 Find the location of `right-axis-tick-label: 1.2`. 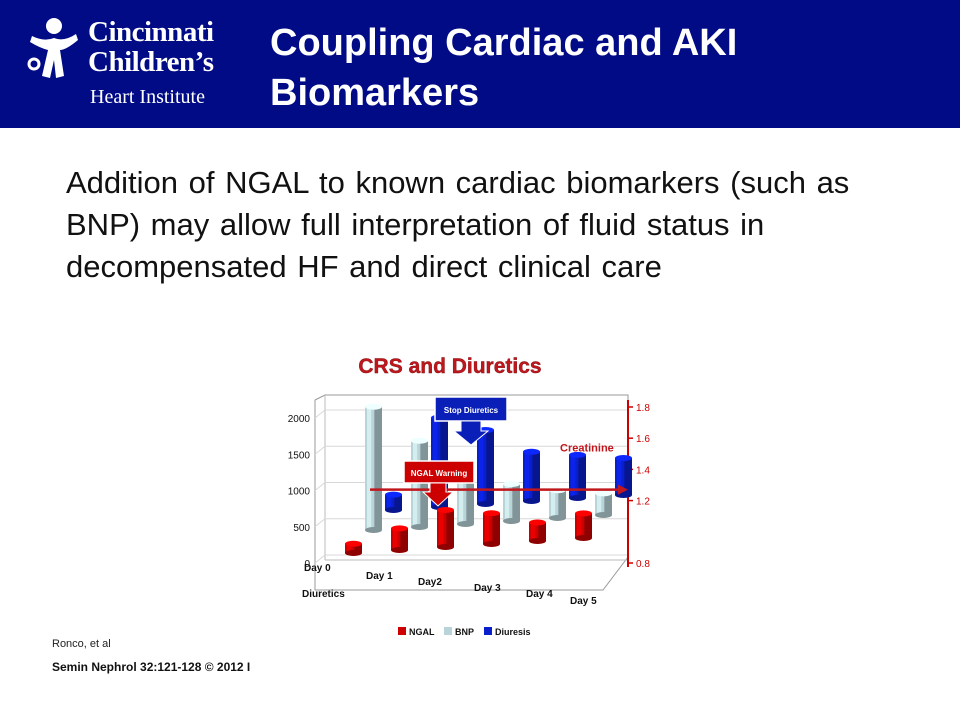

right-axis-tick-label: 1.2 is located at coordinates (643, 502).